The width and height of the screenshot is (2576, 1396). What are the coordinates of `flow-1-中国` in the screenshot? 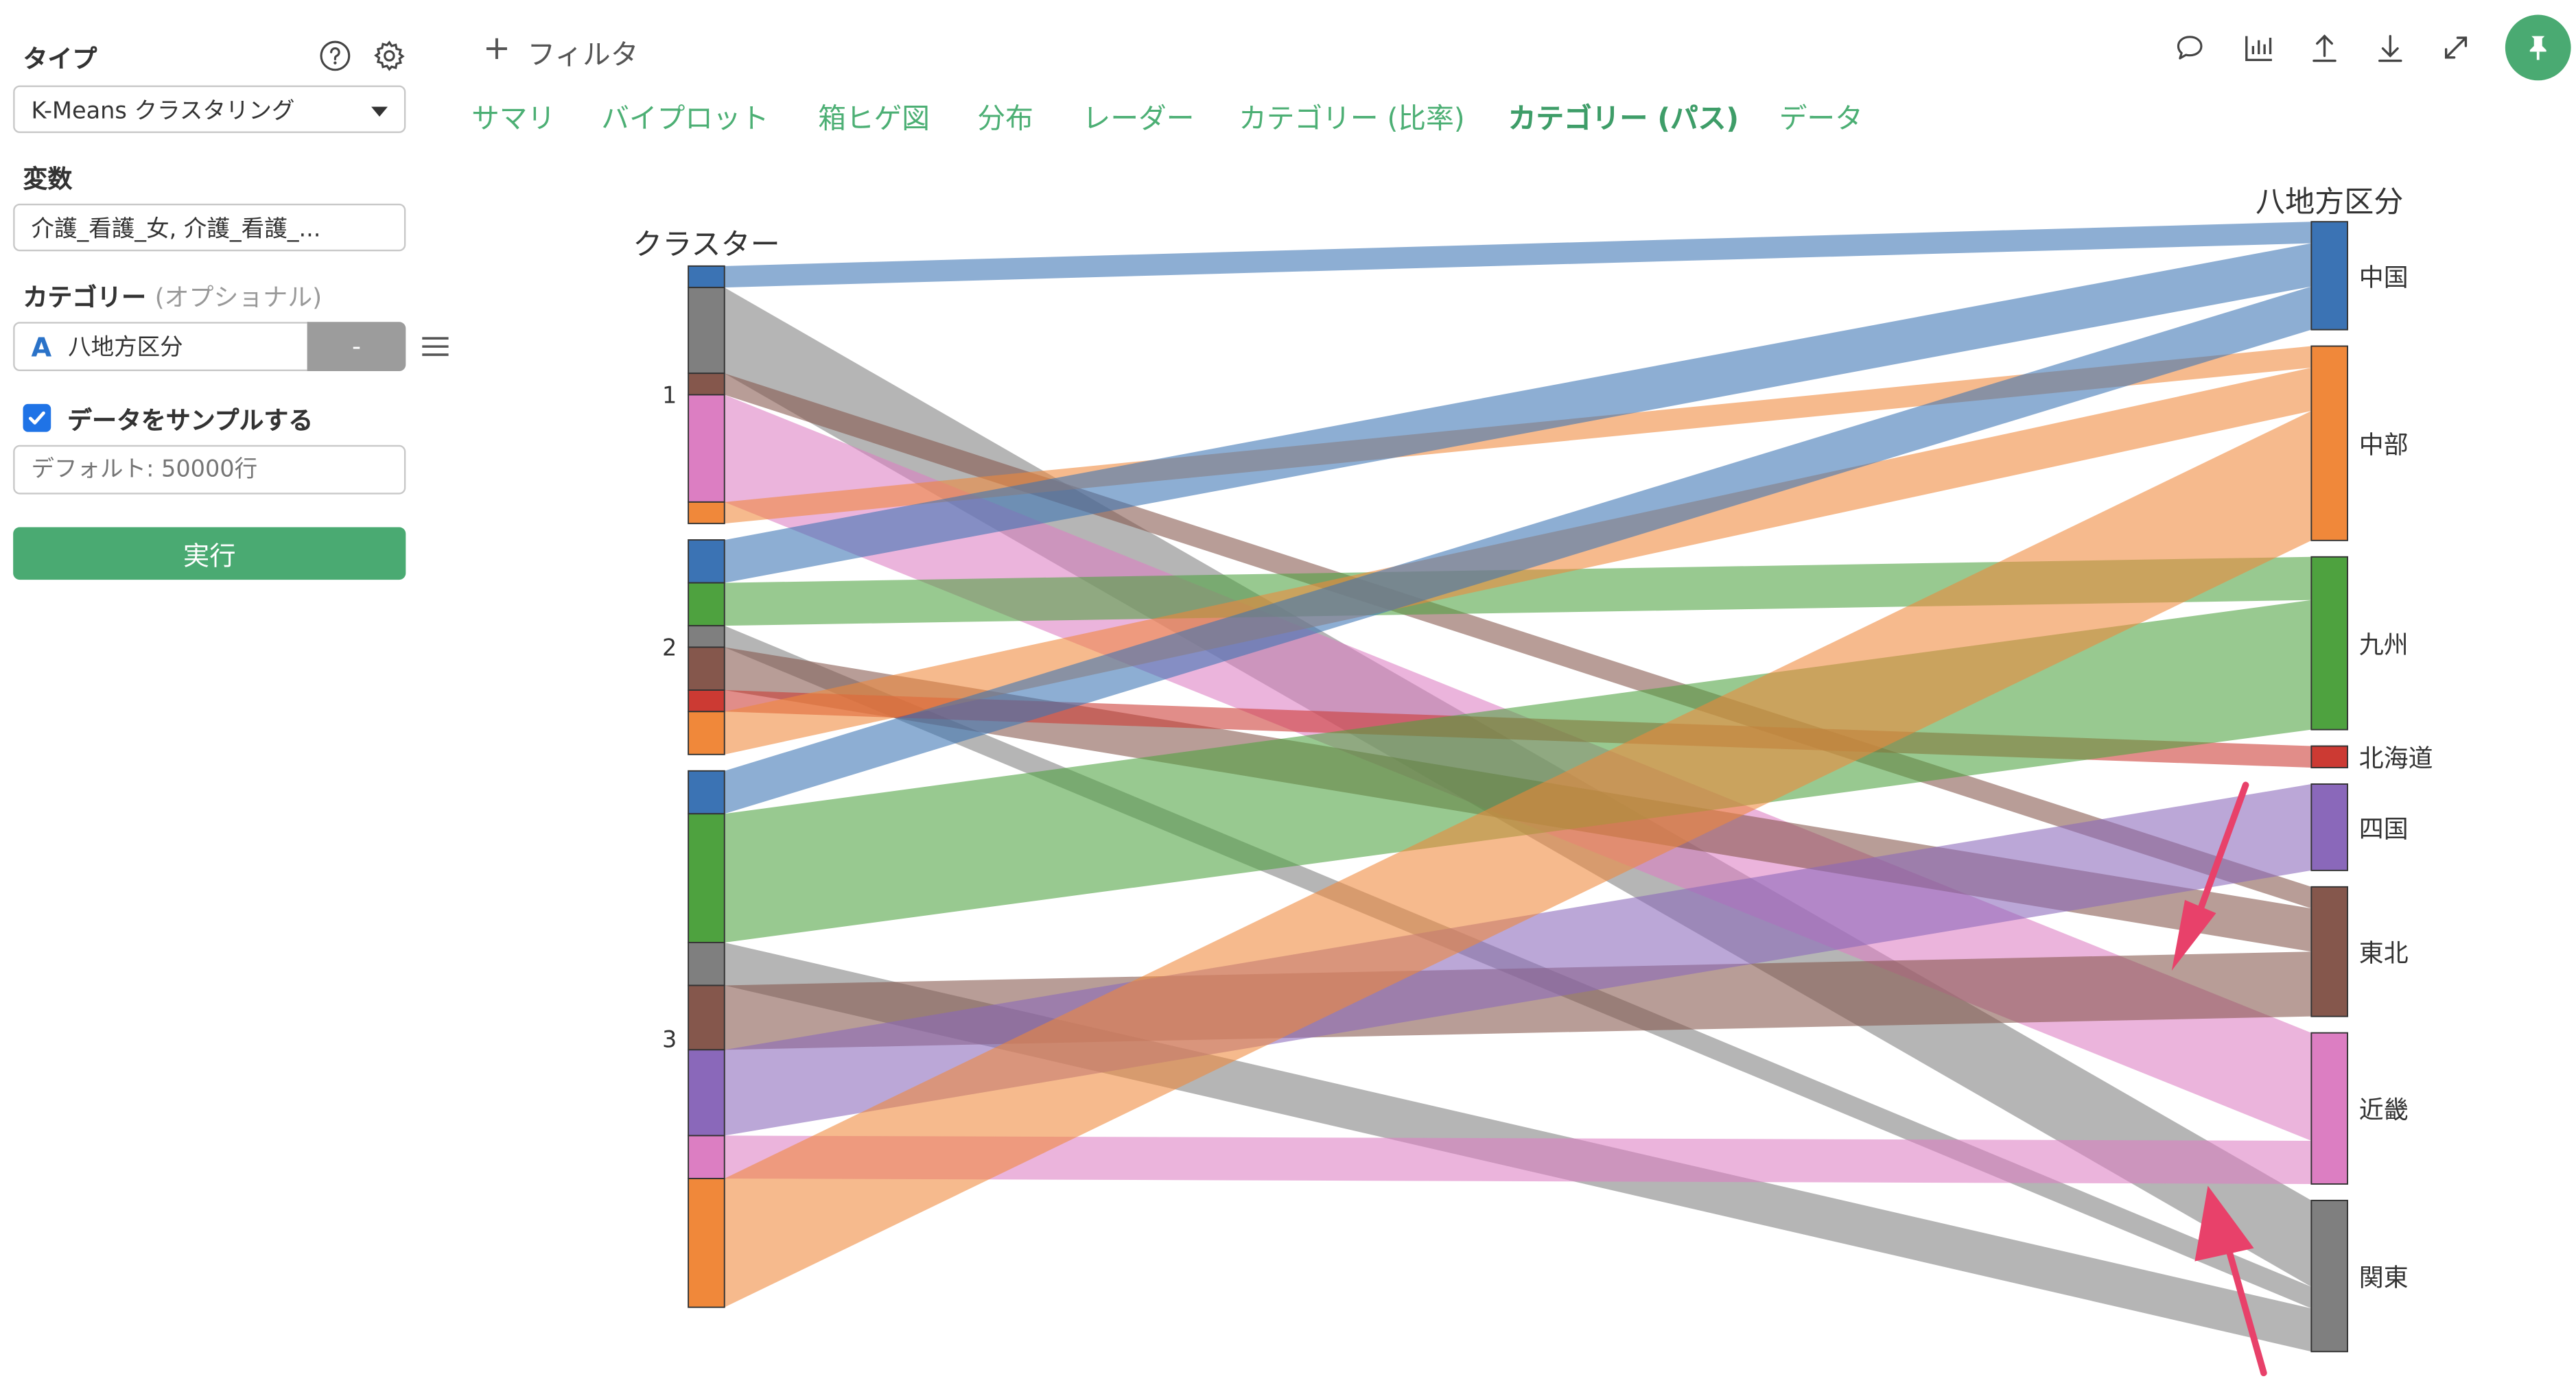 It's located at (1518, 255).